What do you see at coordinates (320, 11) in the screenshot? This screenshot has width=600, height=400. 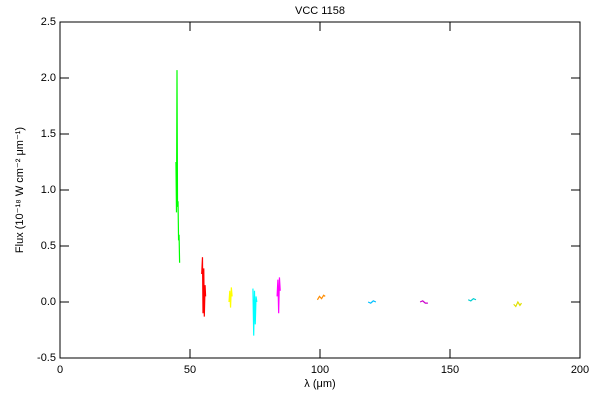 I see `chart-title: VCC 1158` at bounding box center [320, 11].